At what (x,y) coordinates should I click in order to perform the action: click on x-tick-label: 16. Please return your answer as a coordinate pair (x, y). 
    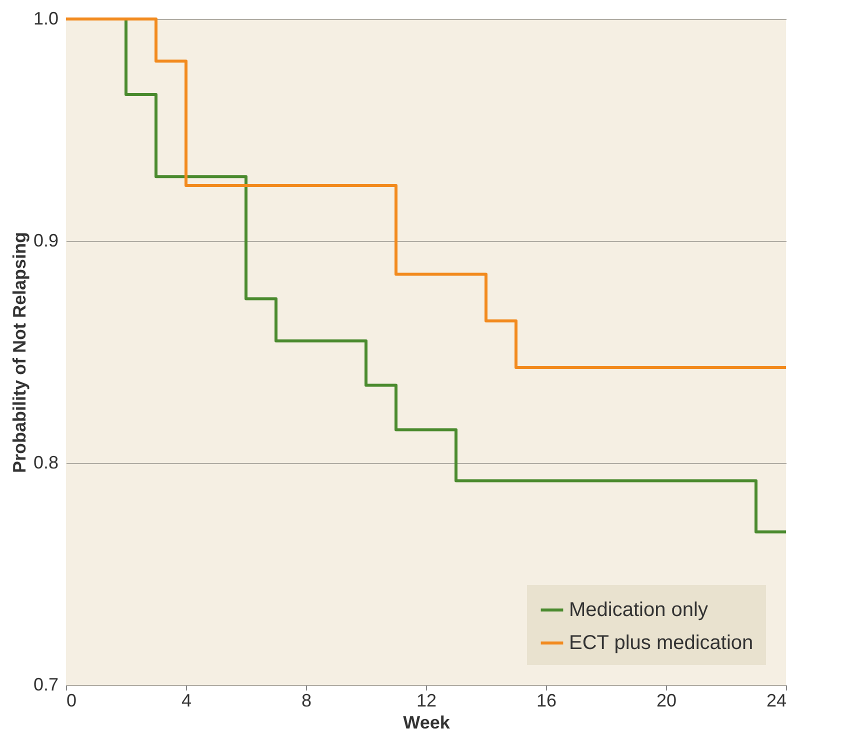
    Looking at the image, I should click on (546, 700).